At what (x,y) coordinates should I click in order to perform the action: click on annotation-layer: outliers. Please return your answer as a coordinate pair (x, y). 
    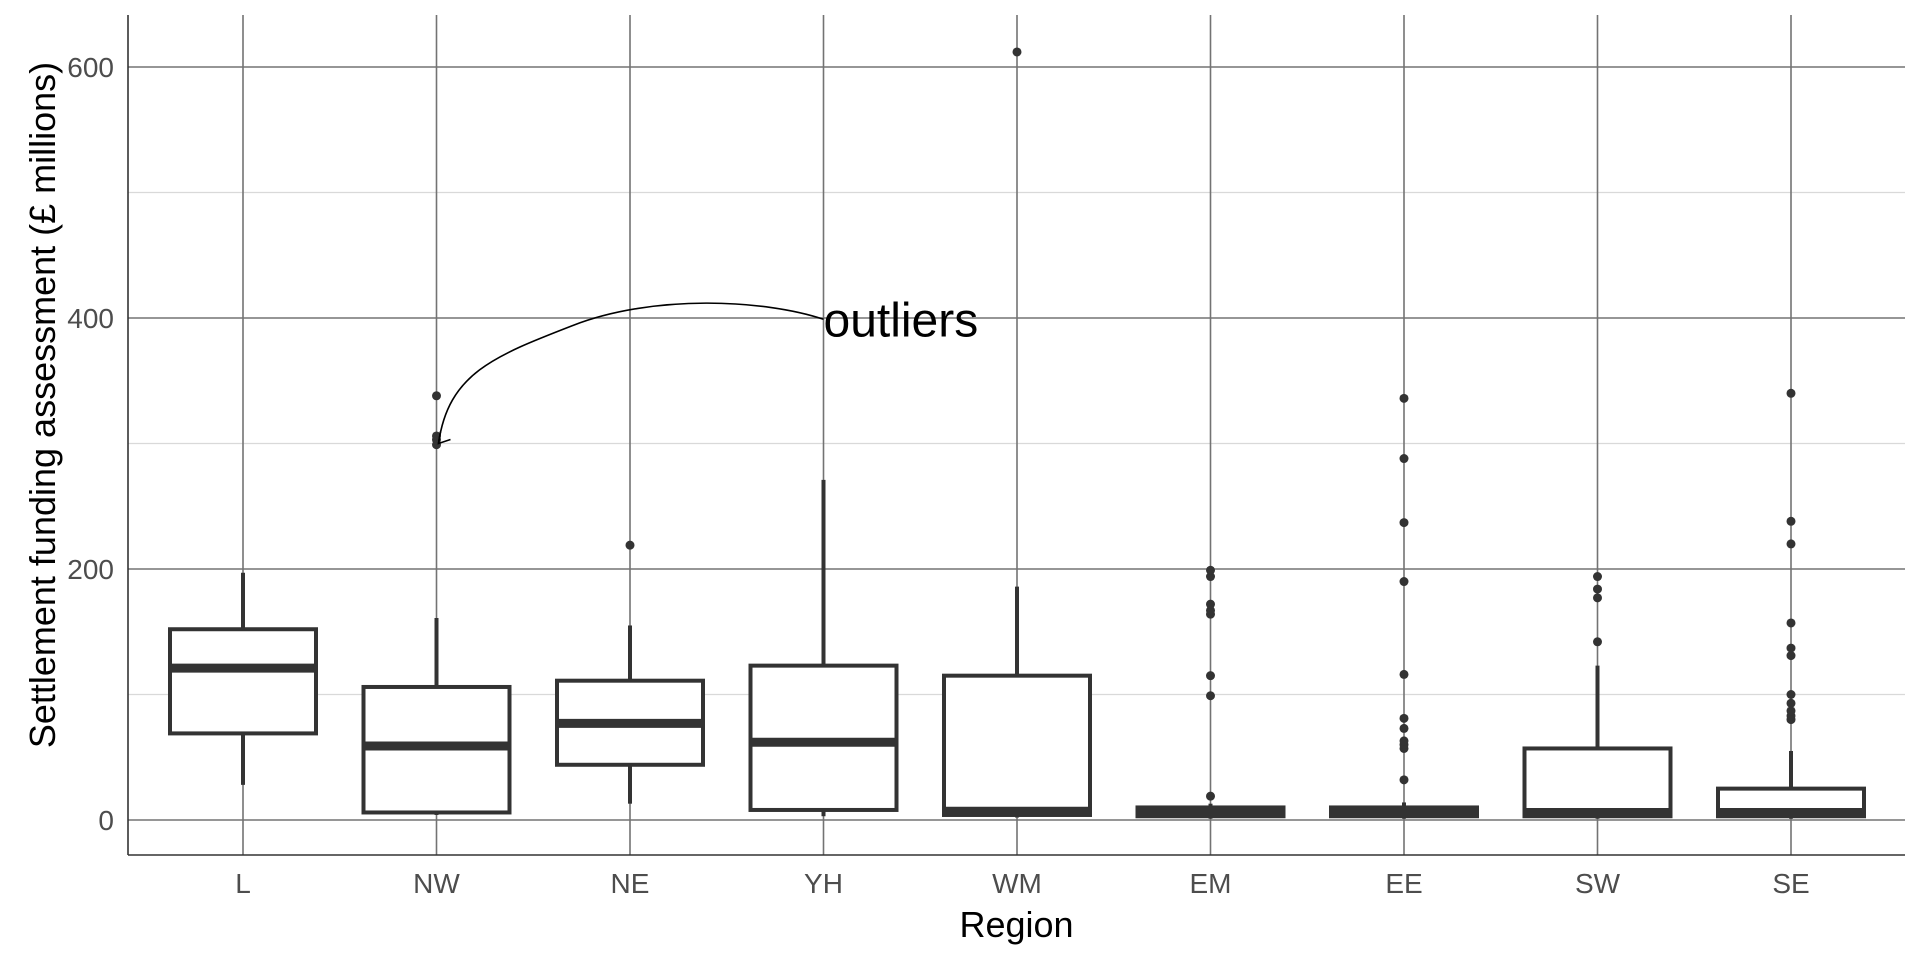
    Looking at the image, I should click on (708, 369).